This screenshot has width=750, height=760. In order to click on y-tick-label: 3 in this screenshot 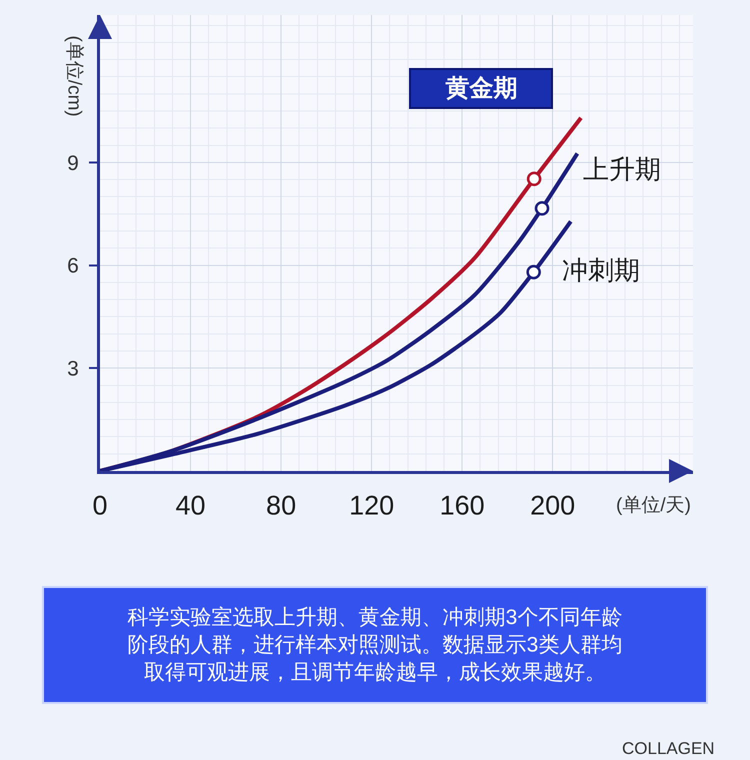, I will do `click(73, 368)`.